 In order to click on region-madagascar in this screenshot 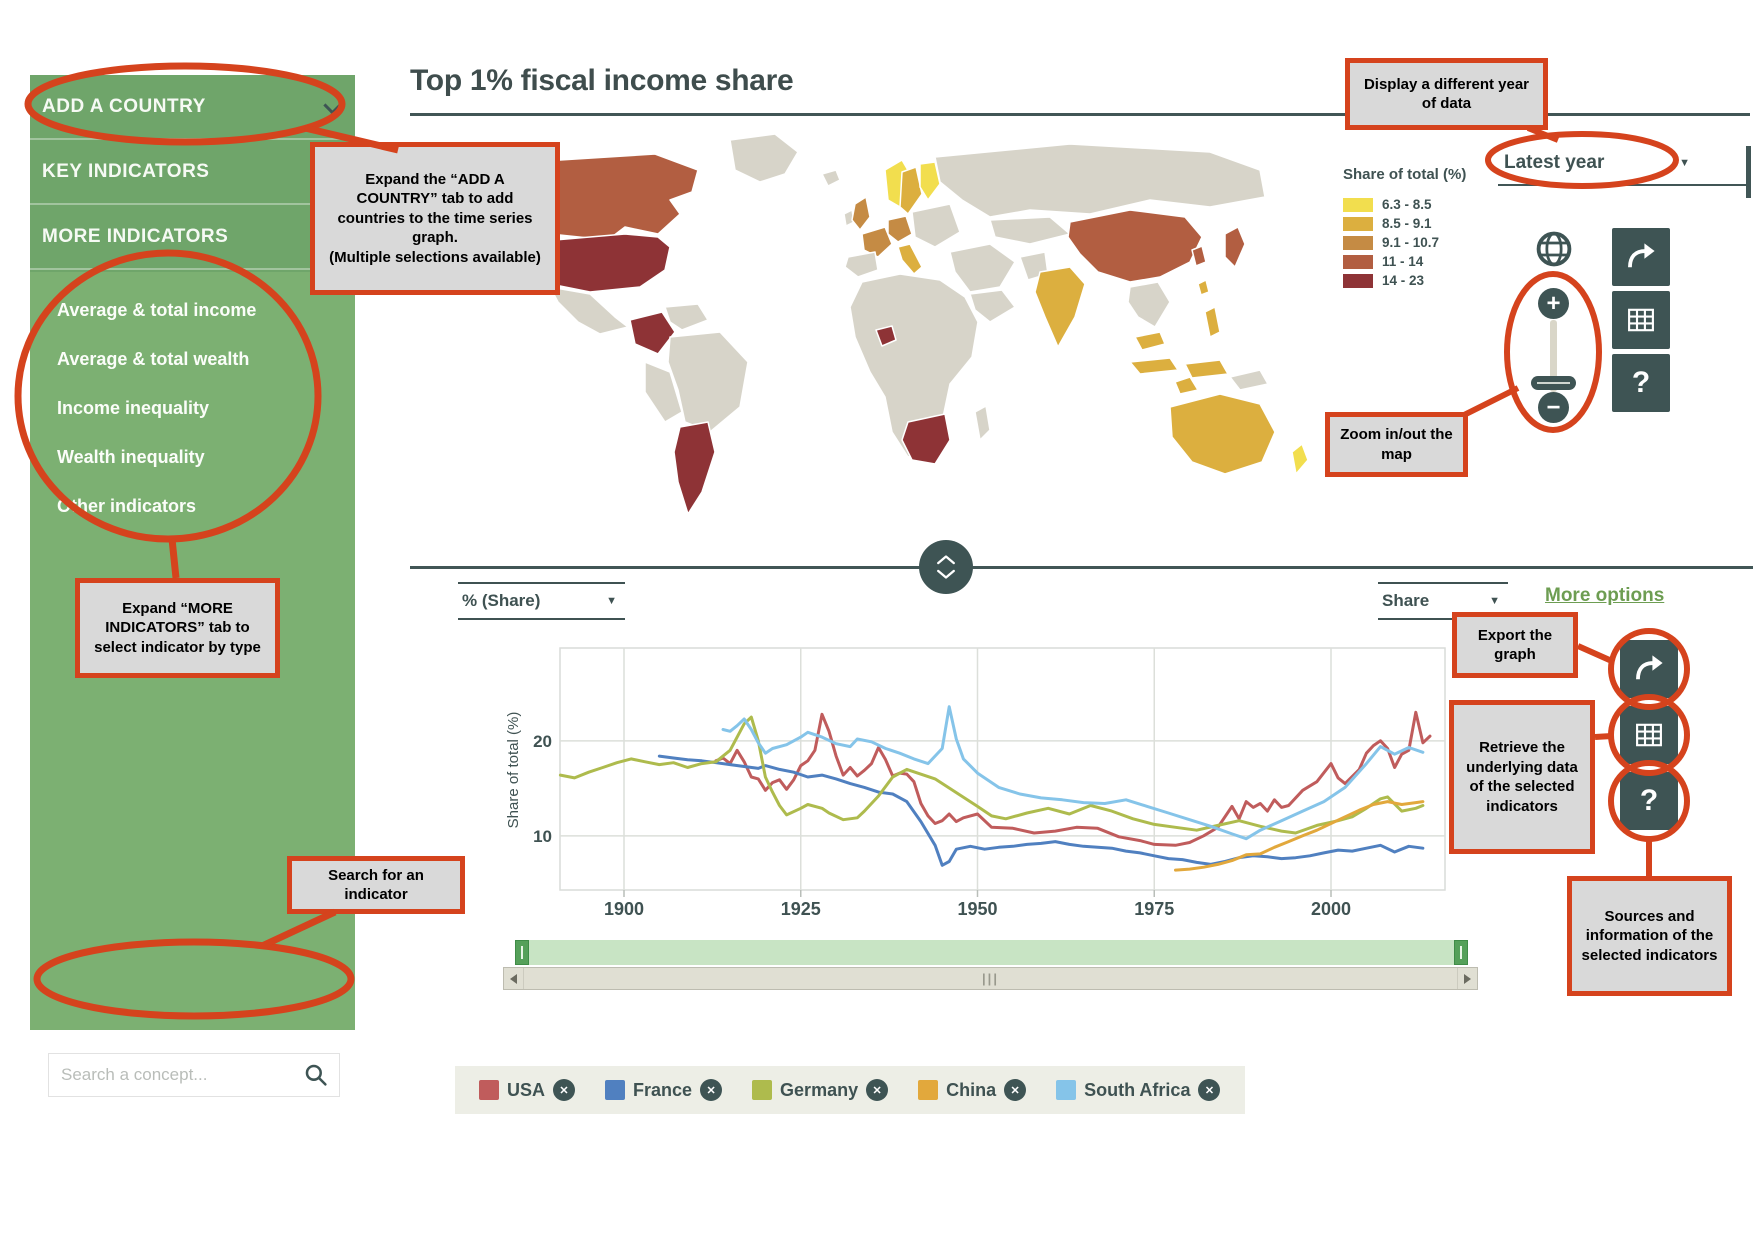, I will do `click(982, 423)`.